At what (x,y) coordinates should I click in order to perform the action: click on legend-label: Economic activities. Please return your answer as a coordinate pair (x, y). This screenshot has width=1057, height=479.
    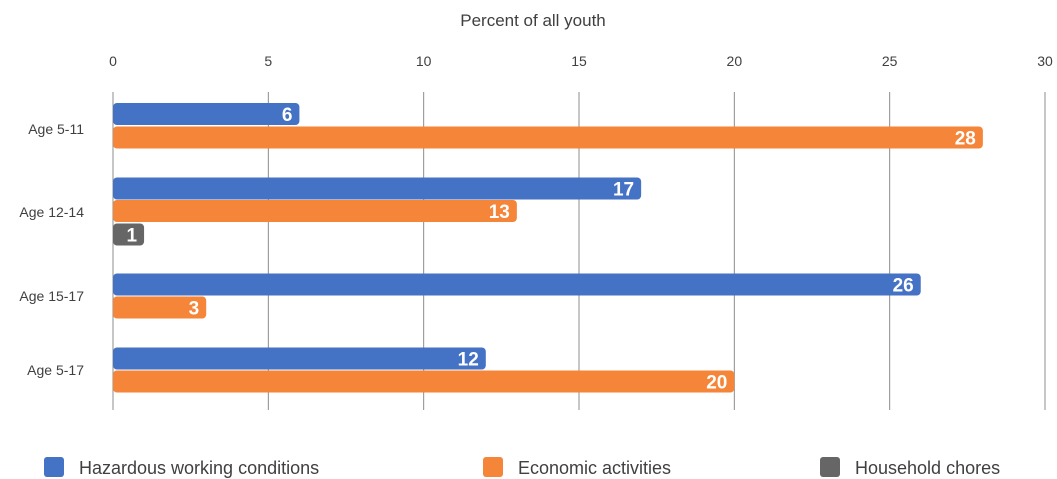
    Looking at the image, I should click on (594, 468).